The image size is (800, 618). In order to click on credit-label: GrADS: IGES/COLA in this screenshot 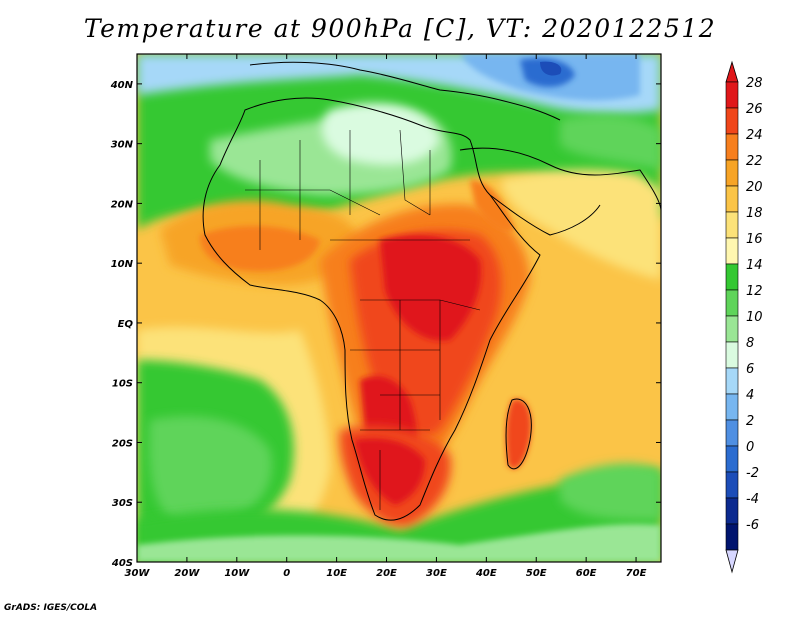, I will do `click(51, 608)`.